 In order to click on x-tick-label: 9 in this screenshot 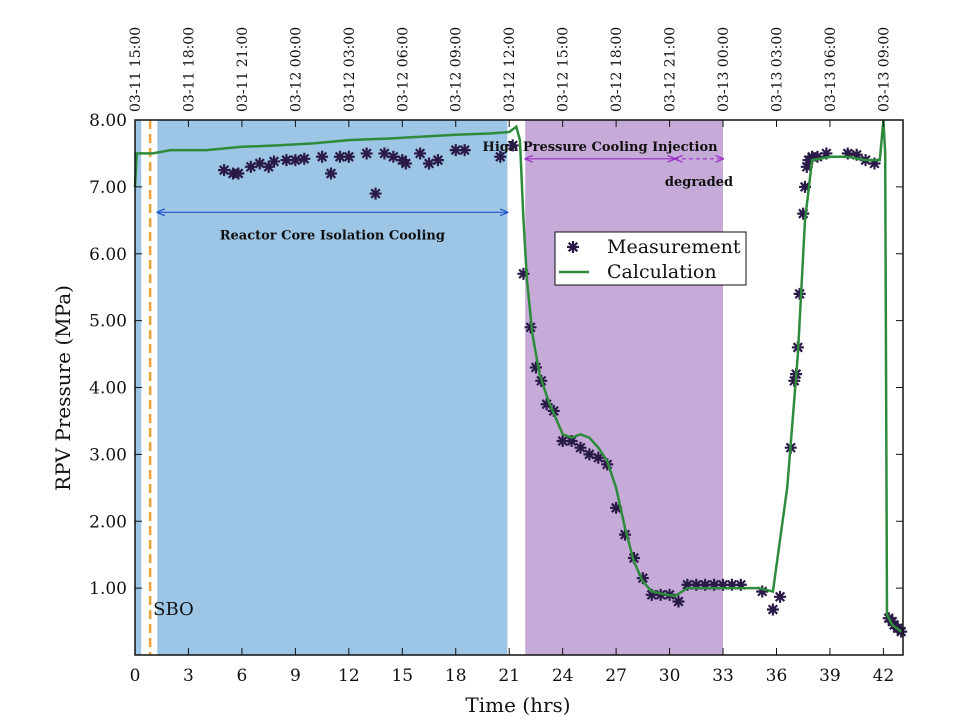, I will do `click(295, 676)`.